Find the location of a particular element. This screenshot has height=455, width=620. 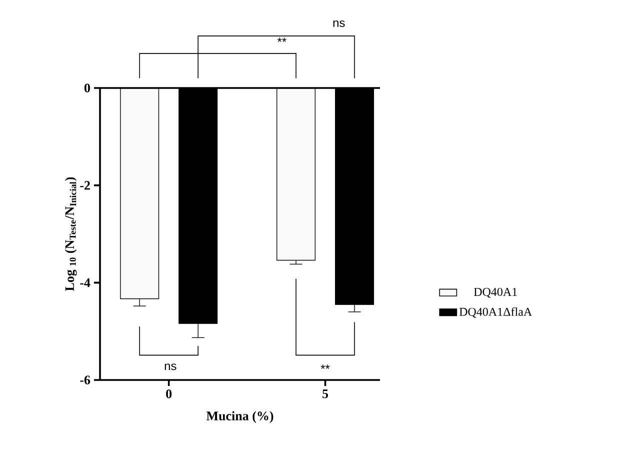

legend-label: DQ40A1ΔflaA is located at coordinates (495, 312).